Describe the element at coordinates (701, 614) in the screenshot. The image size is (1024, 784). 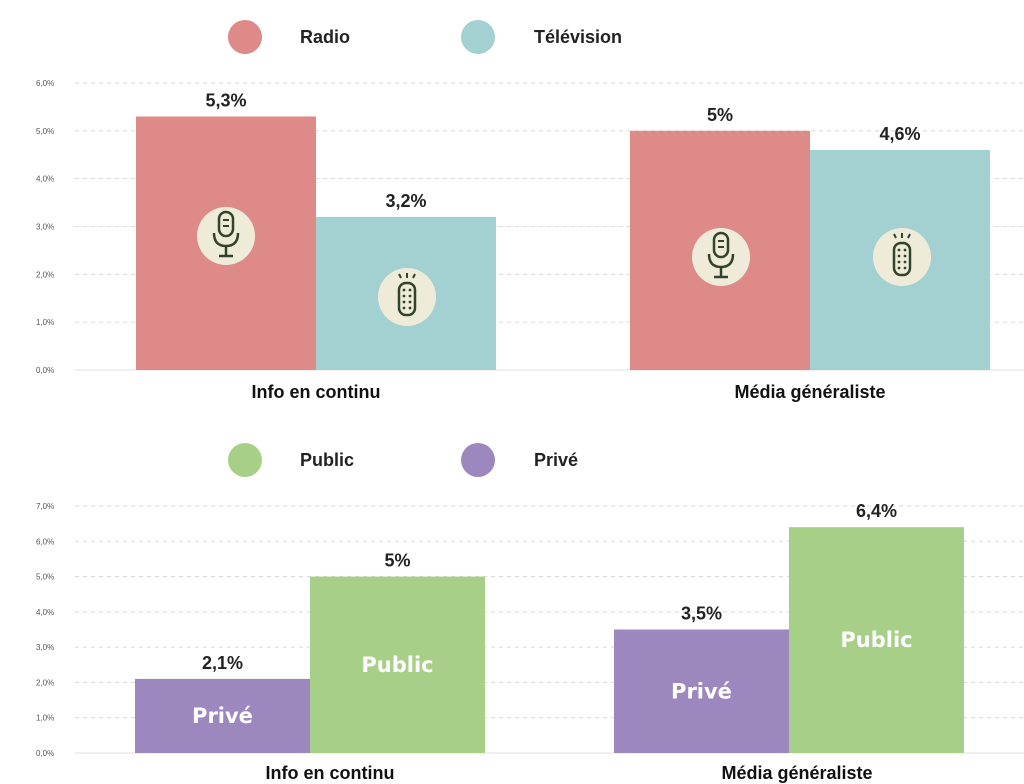
I see `bar-value-label: 3,5%` at that location.